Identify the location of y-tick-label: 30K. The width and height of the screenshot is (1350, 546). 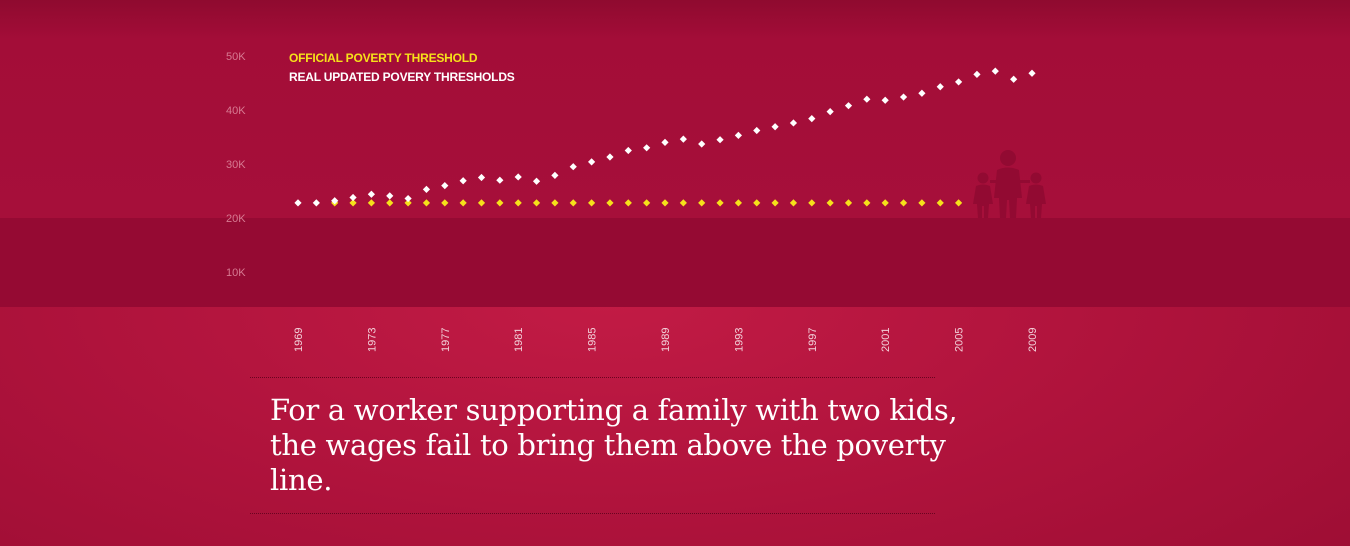
(236, 165).